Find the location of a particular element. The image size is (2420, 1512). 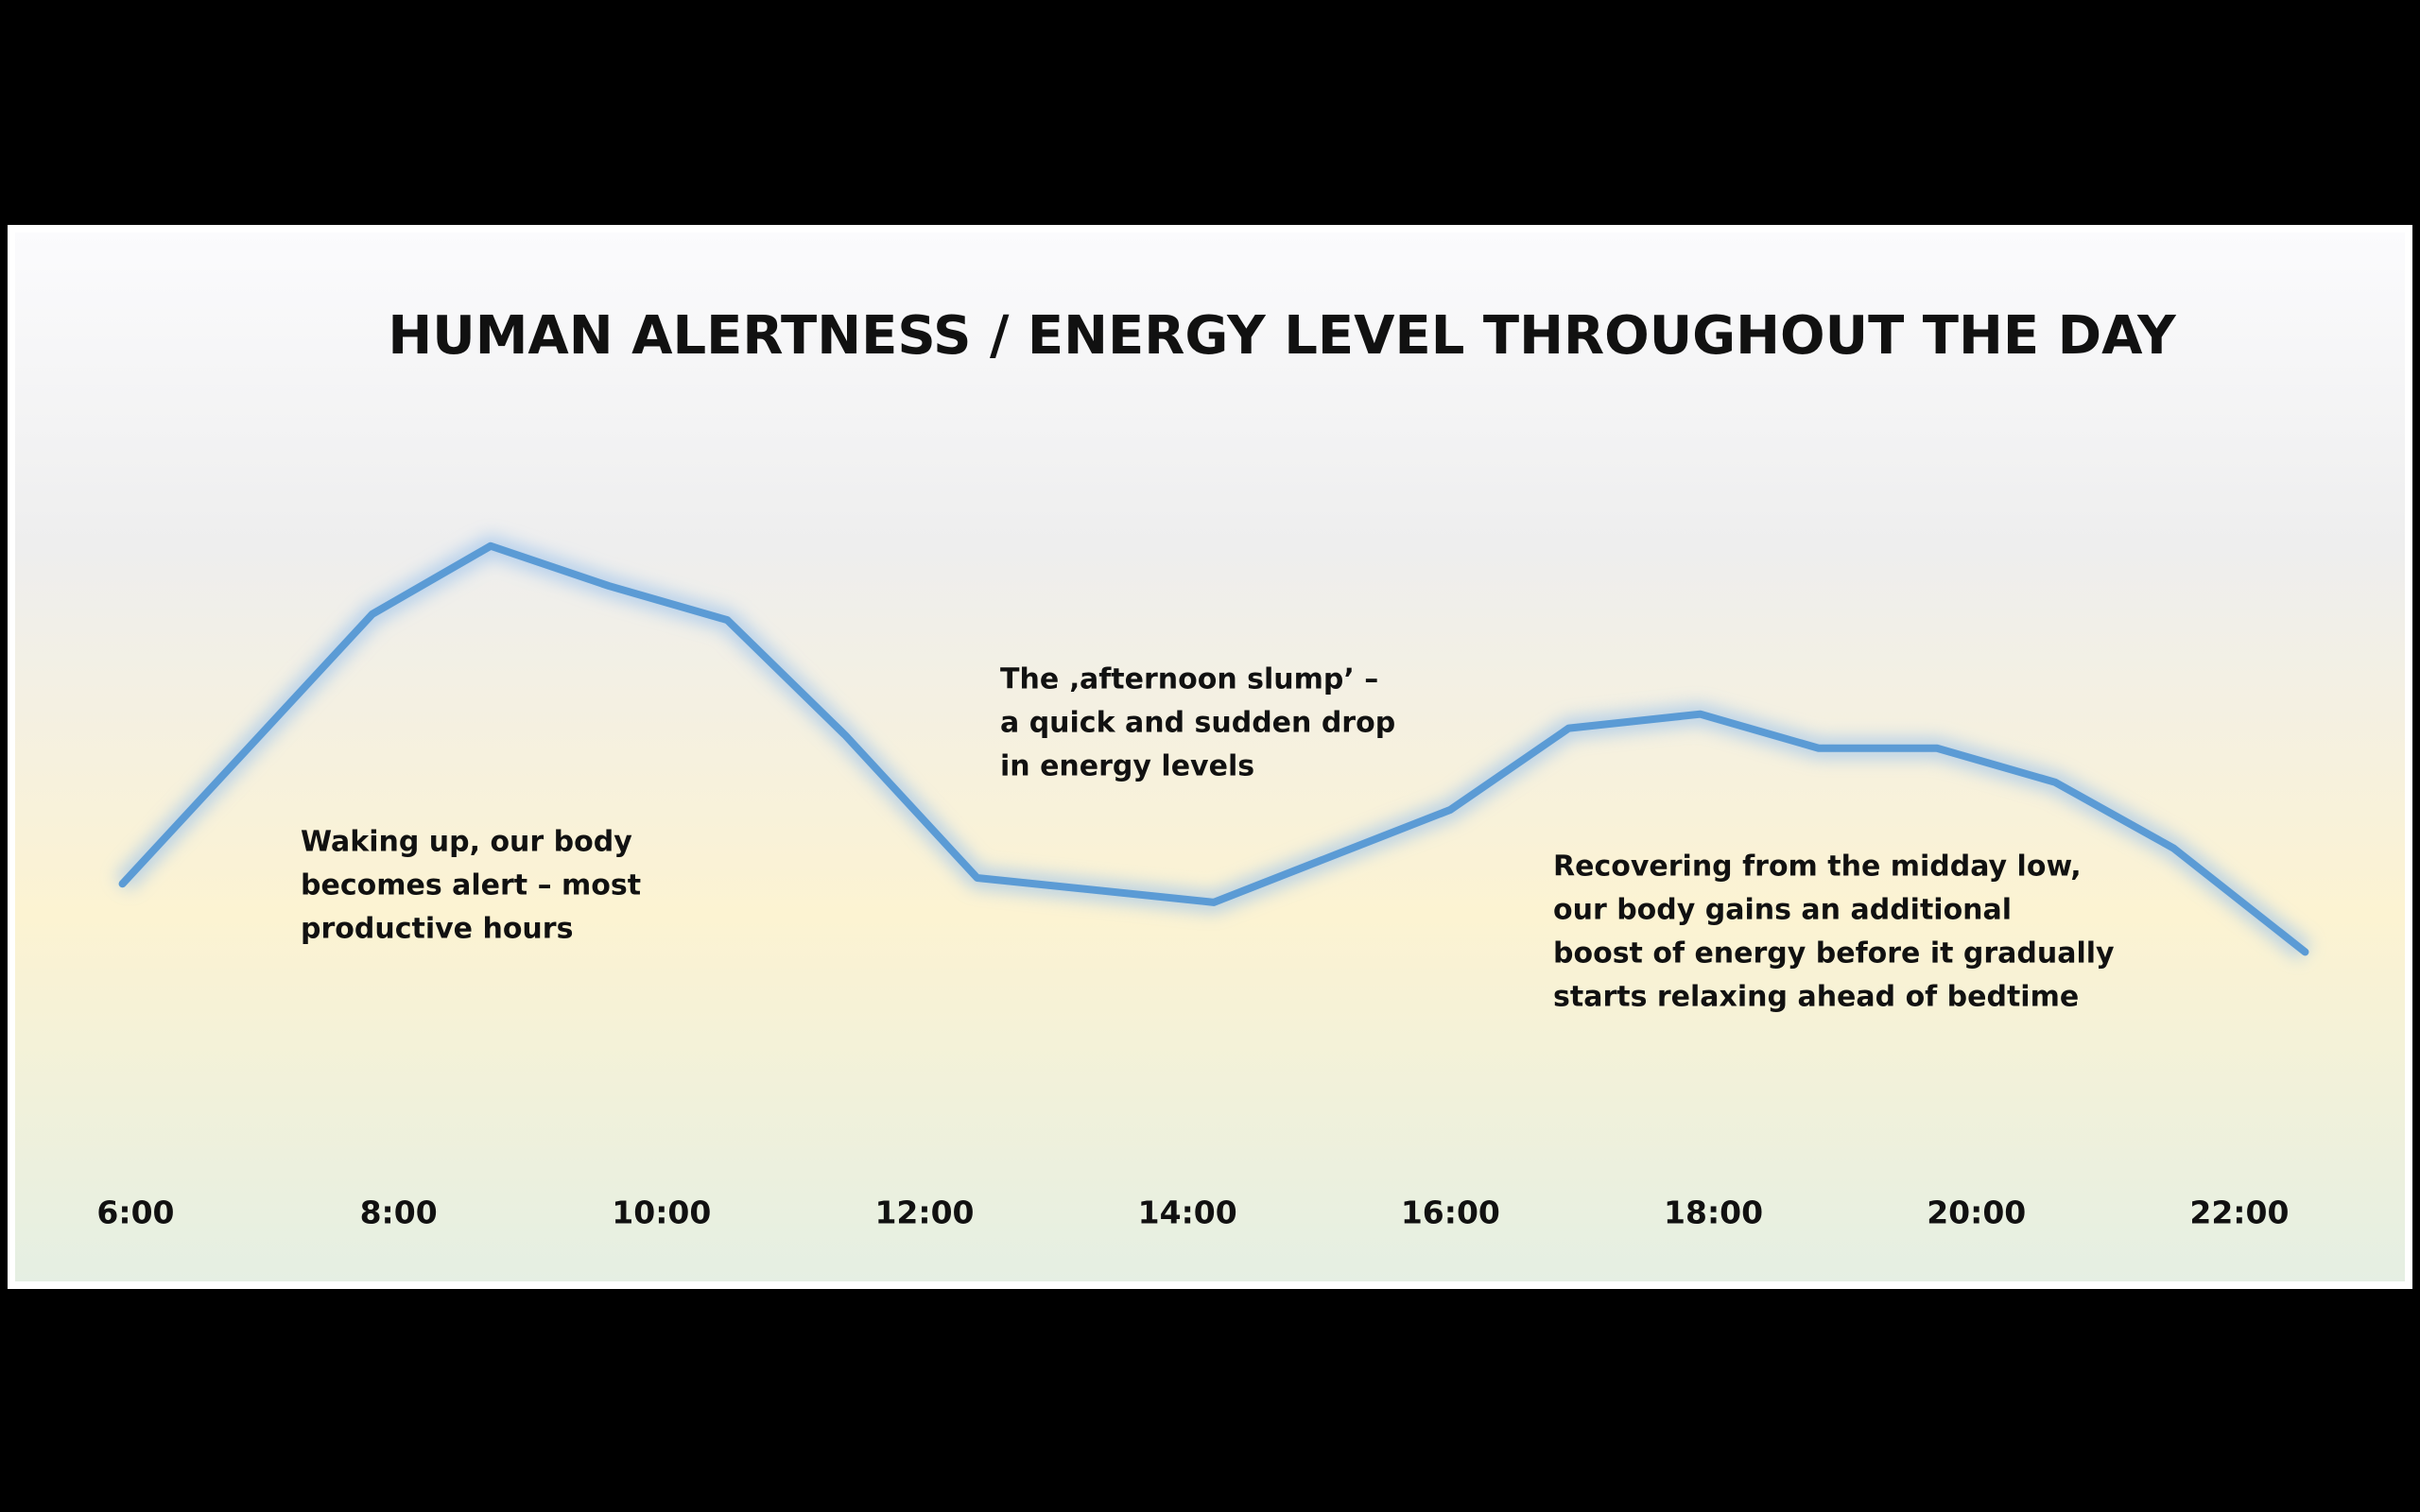

x-tick-label: 18:00 is located at coordinates (1713, 1212).